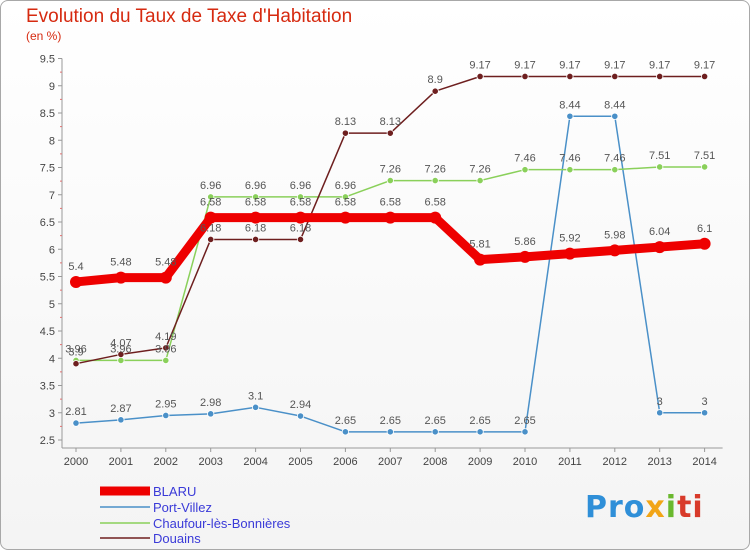 The width and height of the screenshot is (750, 550). What do you see at coordinates (479, 245) in the screenshot?
I see `data-label-blaru: 5.81` at bounding box center [479, 245].